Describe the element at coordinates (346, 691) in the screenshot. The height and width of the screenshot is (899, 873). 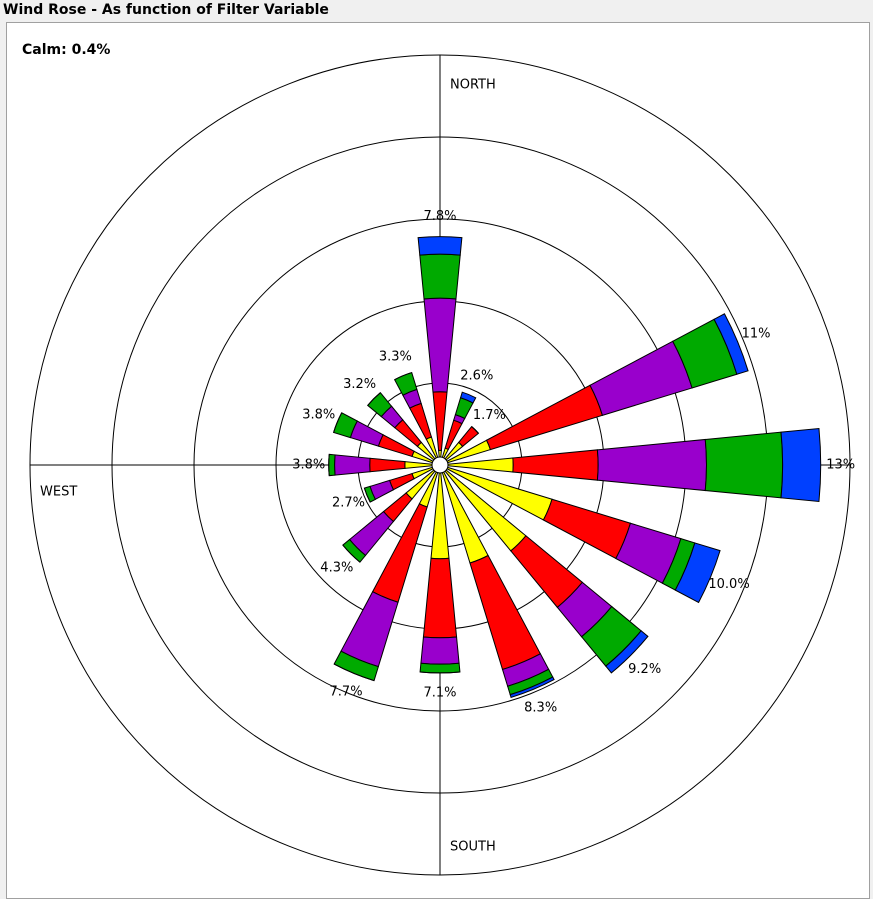
I see `total-label: 7.7%` at that location.